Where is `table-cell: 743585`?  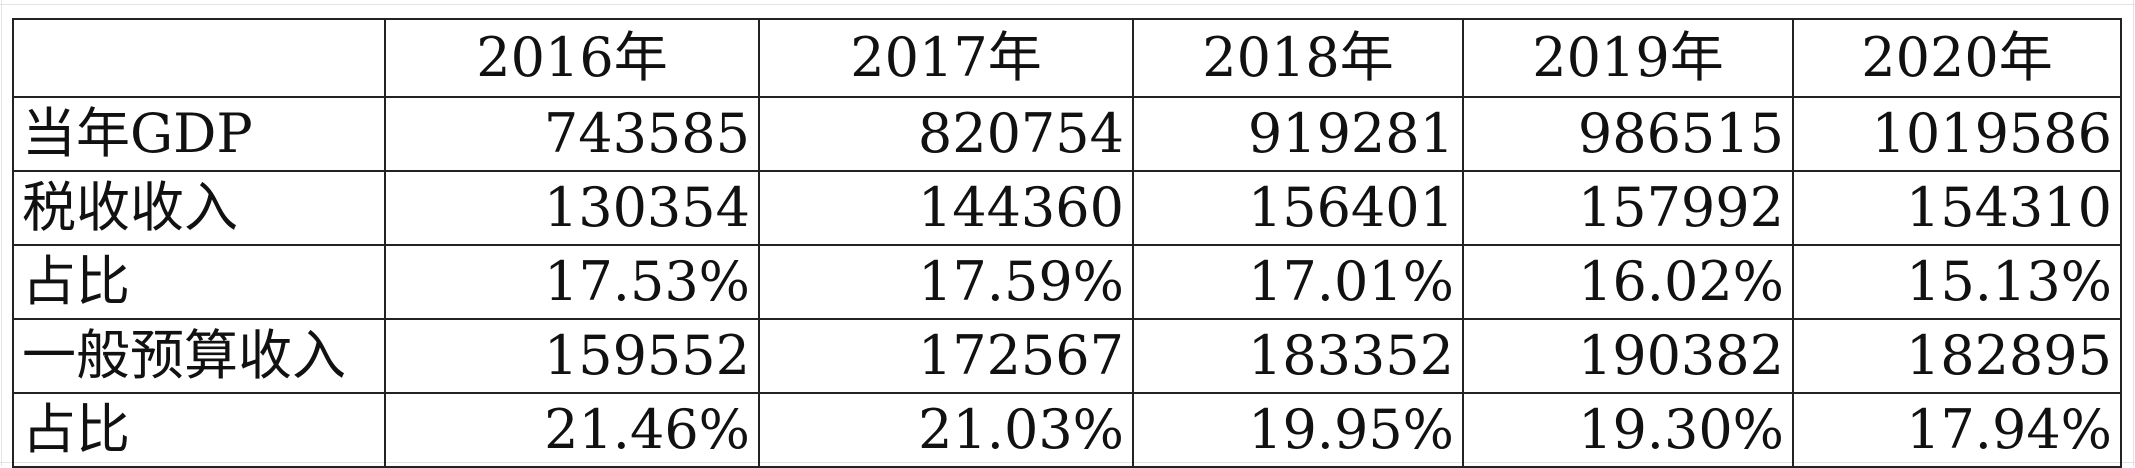
table-cell: 743585 is located at coordinates (572, 134).